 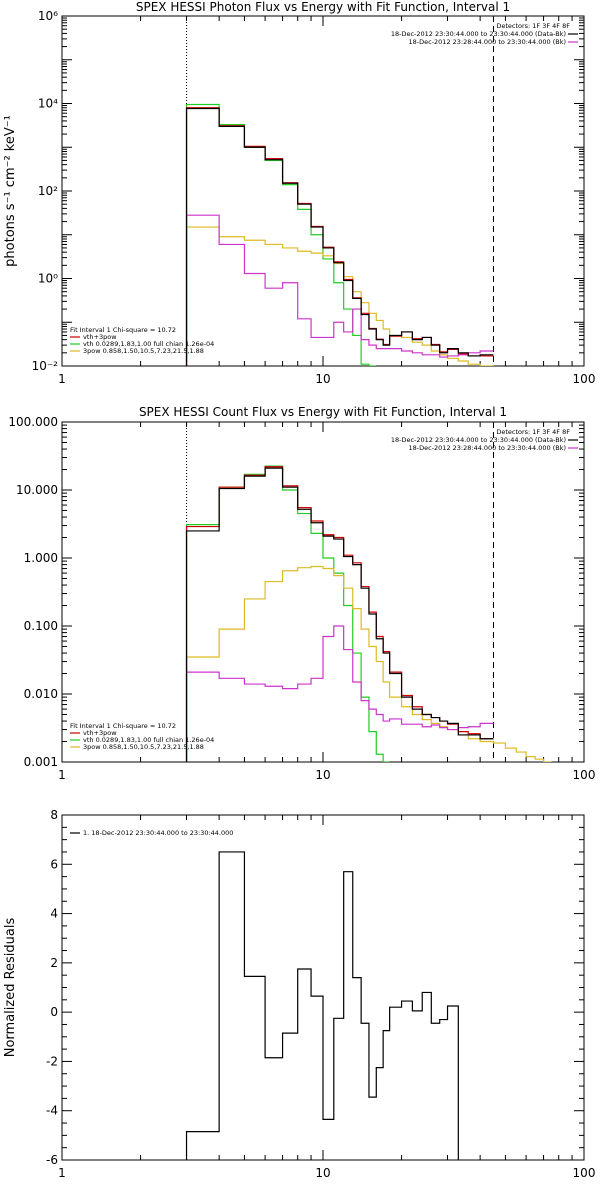 What do you see at coordinates (41, 762) in the screenshot?
I see `y-tick-label: 0.001` at bounding box center [41, 762].